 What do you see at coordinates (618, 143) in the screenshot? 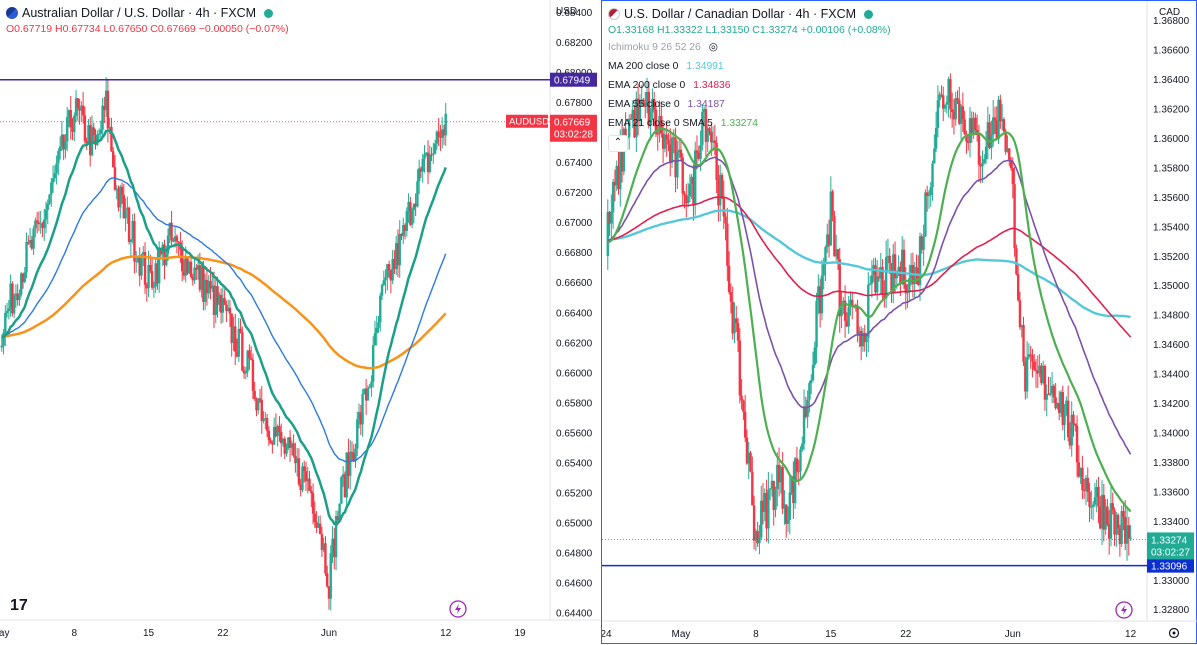
I see `collapse-legend-button: ⌃` at bounding box center [618, 143].